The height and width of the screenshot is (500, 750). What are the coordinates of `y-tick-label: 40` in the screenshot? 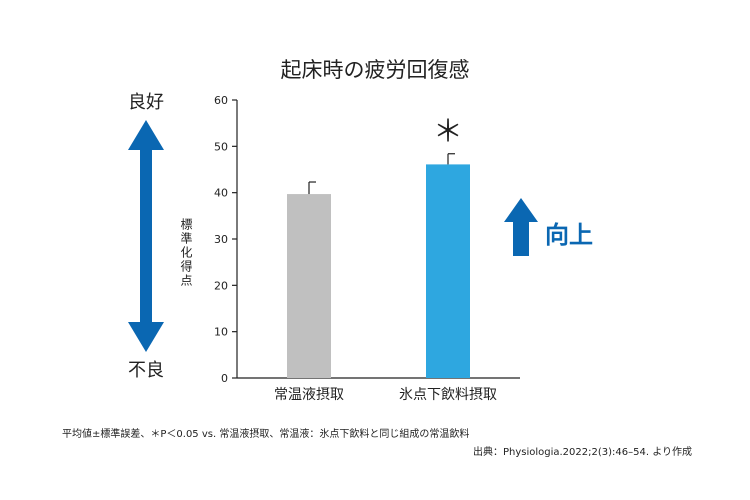 It's located at (221, 193).